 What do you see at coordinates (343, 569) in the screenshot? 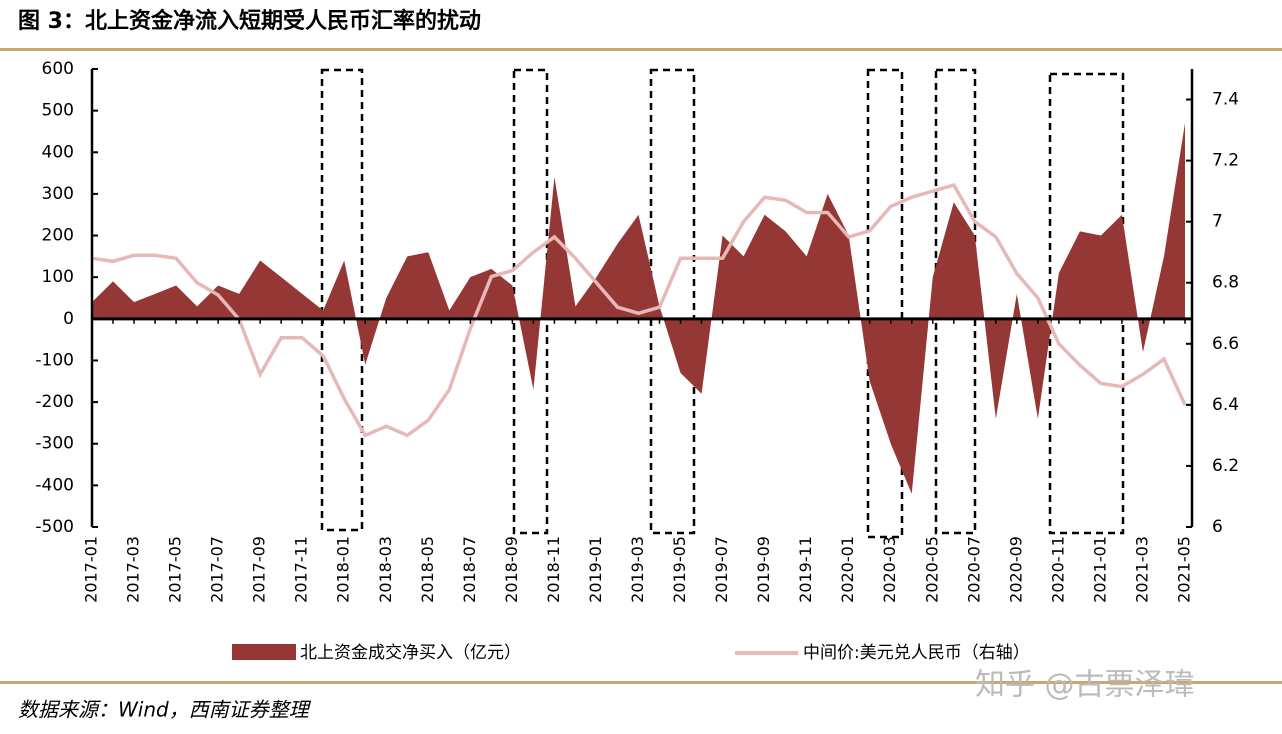
I see `x-tick-label: 2018-01` at bounding box center [343, 569].